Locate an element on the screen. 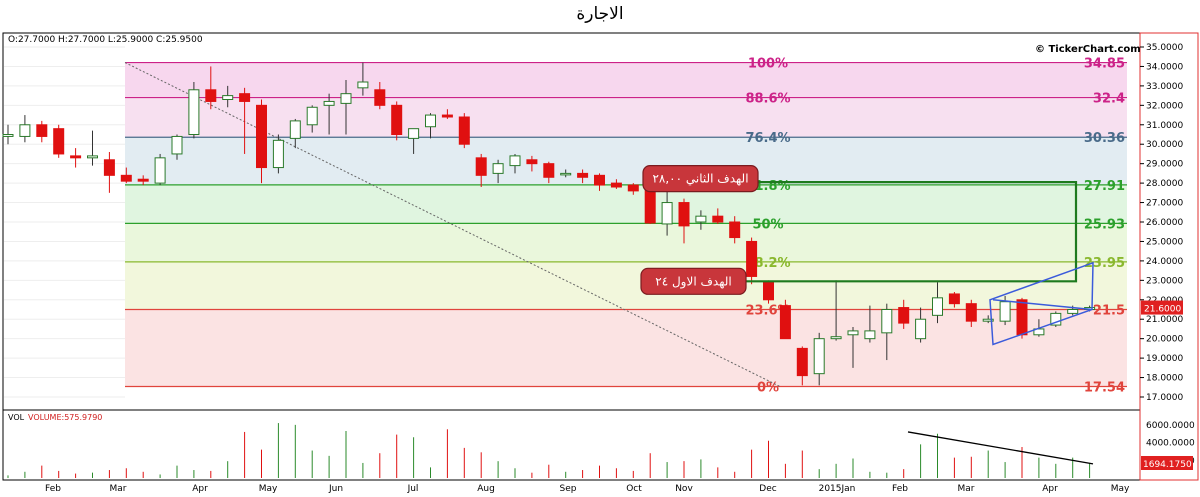 The width and height of the screenshot is (1200, 497). volume-label: VOL is located at coordinates (16, 417).